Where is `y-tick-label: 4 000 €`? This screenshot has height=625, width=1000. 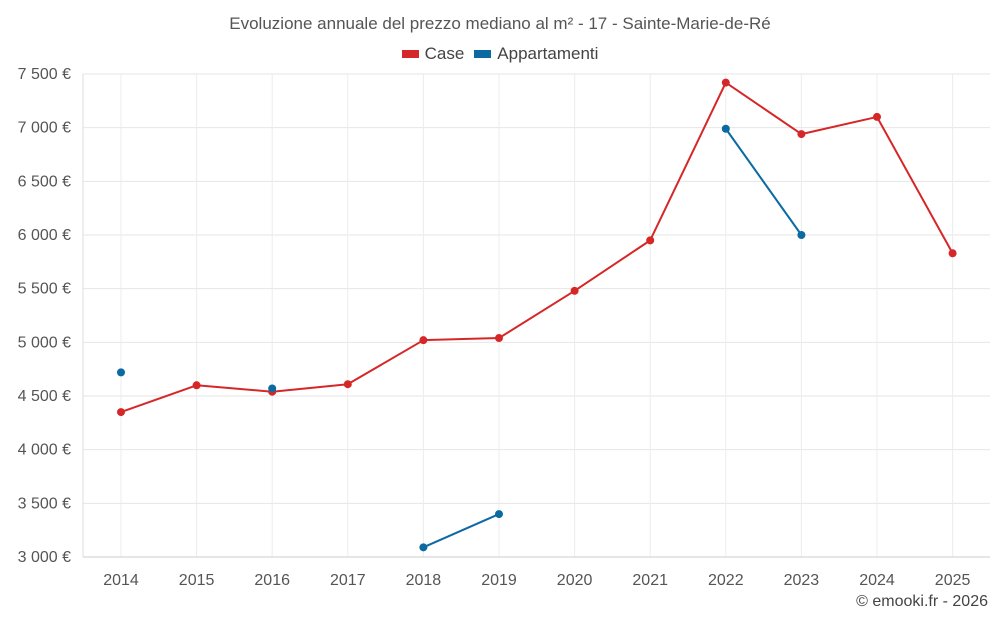 y-tick-label: 4 000 € is located at coordinates (44, 450).